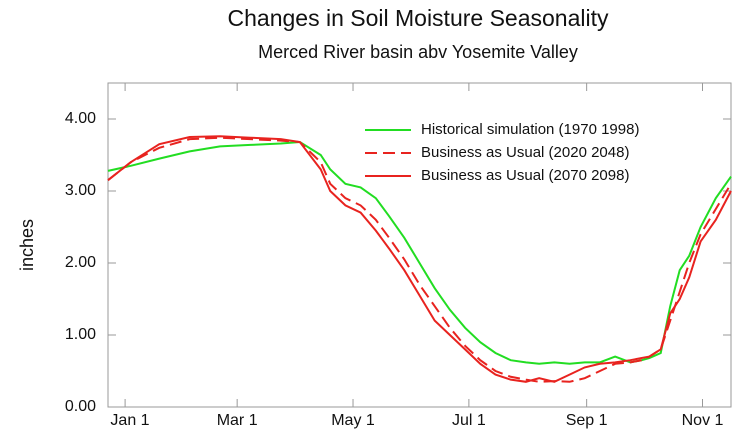 This screenshot has width=733, height=439. What do you see at coordinates (469, 420) in the screenshot?
I see `x-tick-label: Jul 1` at bounding box center [469, 420].